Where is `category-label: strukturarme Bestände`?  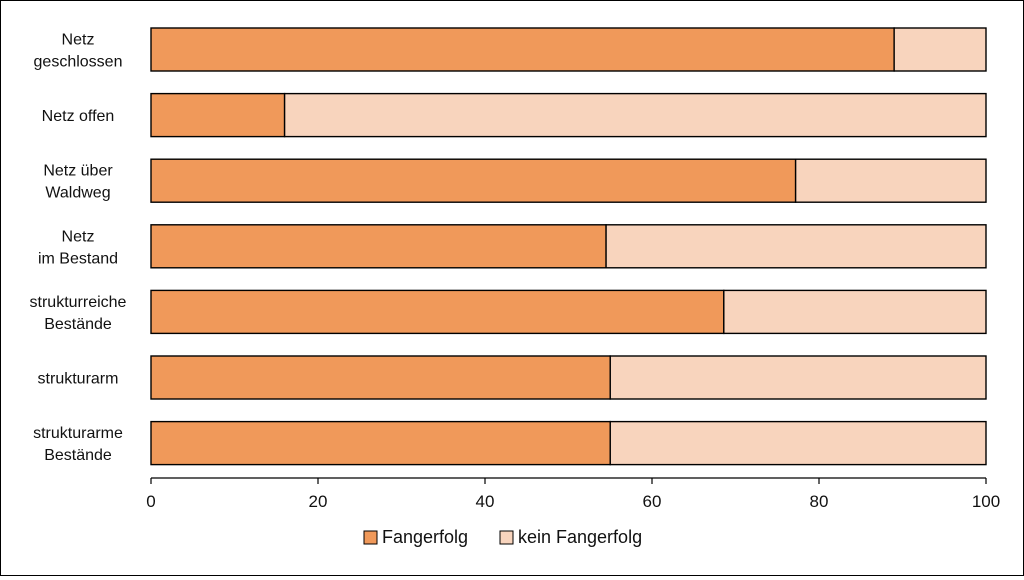 category-label: strukturarme Bestände is located at coordinates (78, 444).